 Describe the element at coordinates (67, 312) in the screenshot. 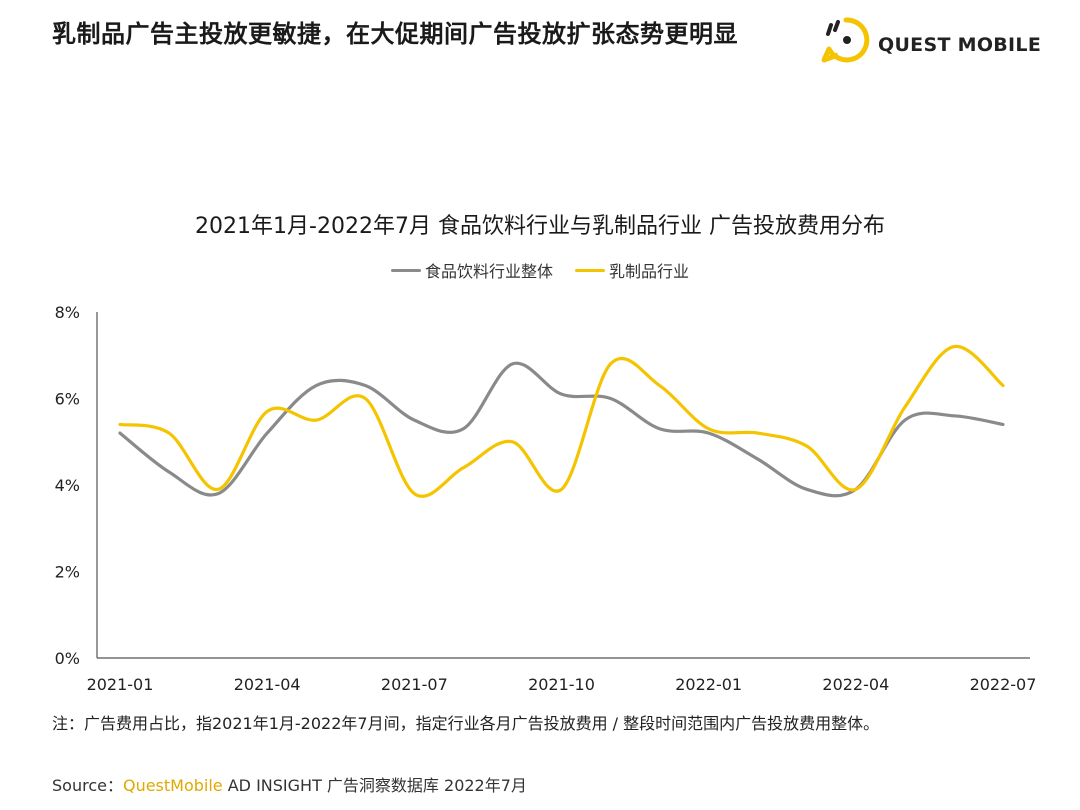

I see `y-tick-label: 8%` at that location.